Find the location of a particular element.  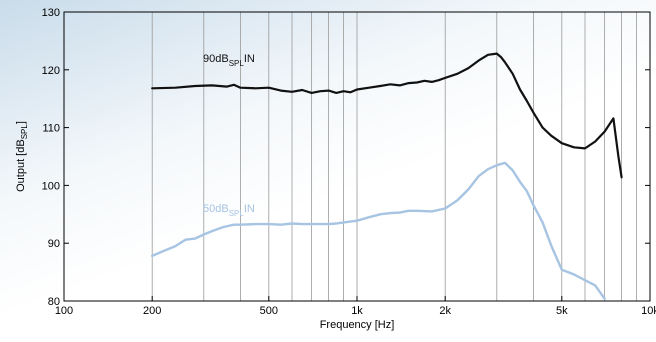

y-axis-label-end: ] is located at coordinates (21, 122).